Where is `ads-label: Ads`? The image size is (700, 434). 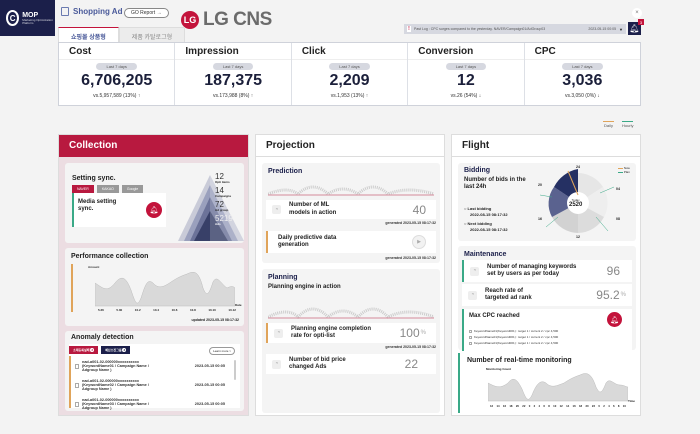 ads-label: Ads is located at coordinates (218, 224).